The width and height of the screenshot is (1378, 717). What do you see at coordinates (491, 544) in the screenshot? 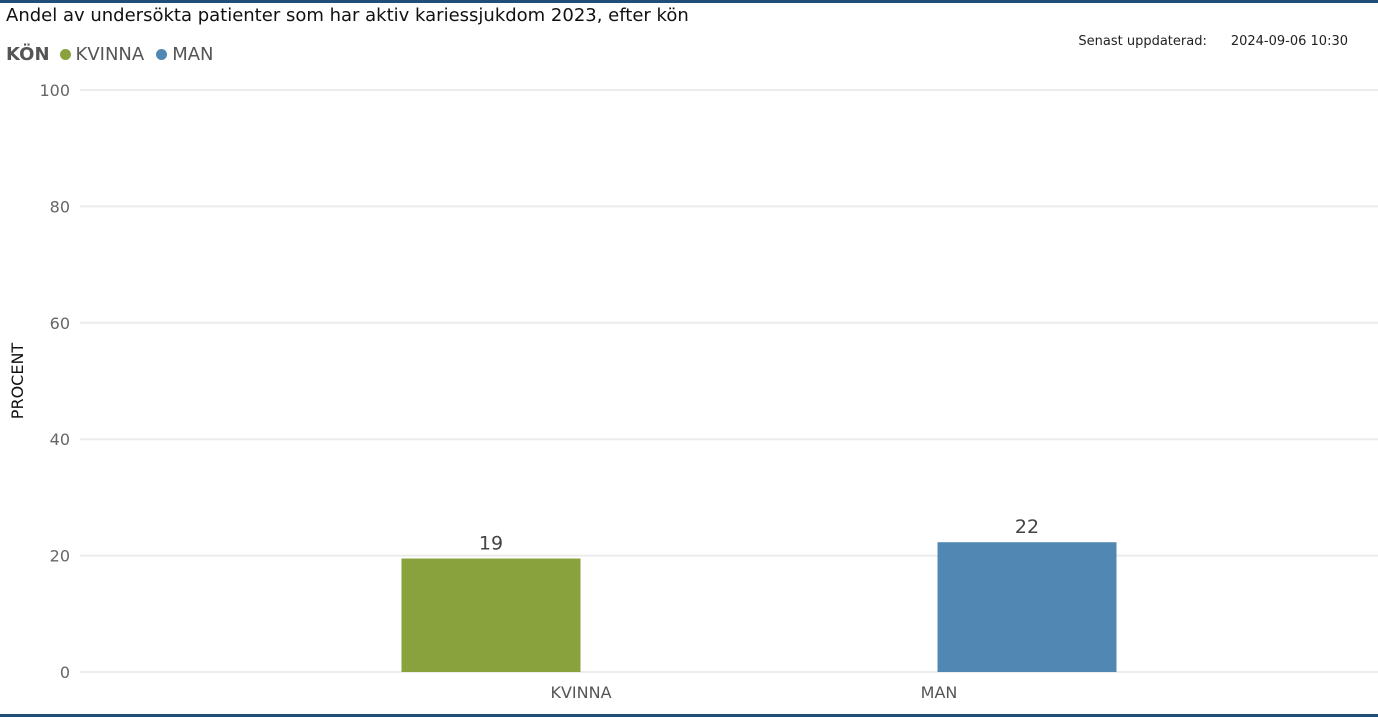
I see `data-label: 19` at bounding box center [491, 544].